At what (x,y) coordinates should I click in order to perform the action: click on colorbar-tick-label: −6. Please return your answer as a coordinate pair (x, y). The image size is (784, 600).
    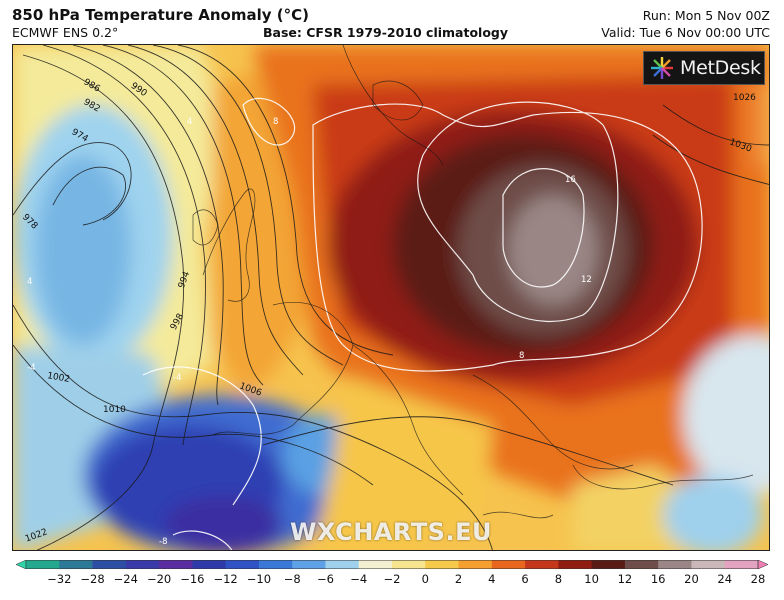
    Looking at the image, I should click on (325, 579).